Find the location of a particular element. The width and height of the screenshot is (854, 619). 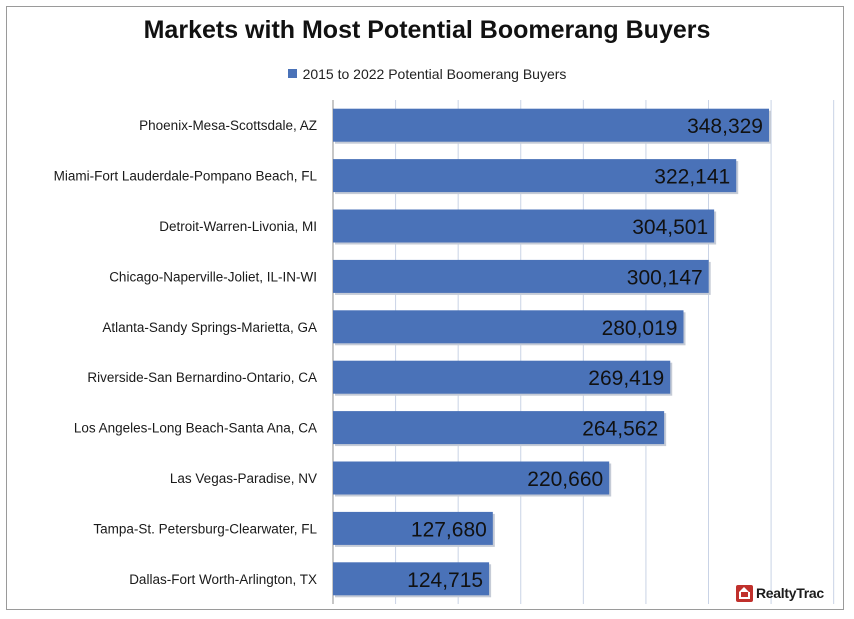

realtytrac-logo: RealtyTrac is located at coordinates (780, 593).